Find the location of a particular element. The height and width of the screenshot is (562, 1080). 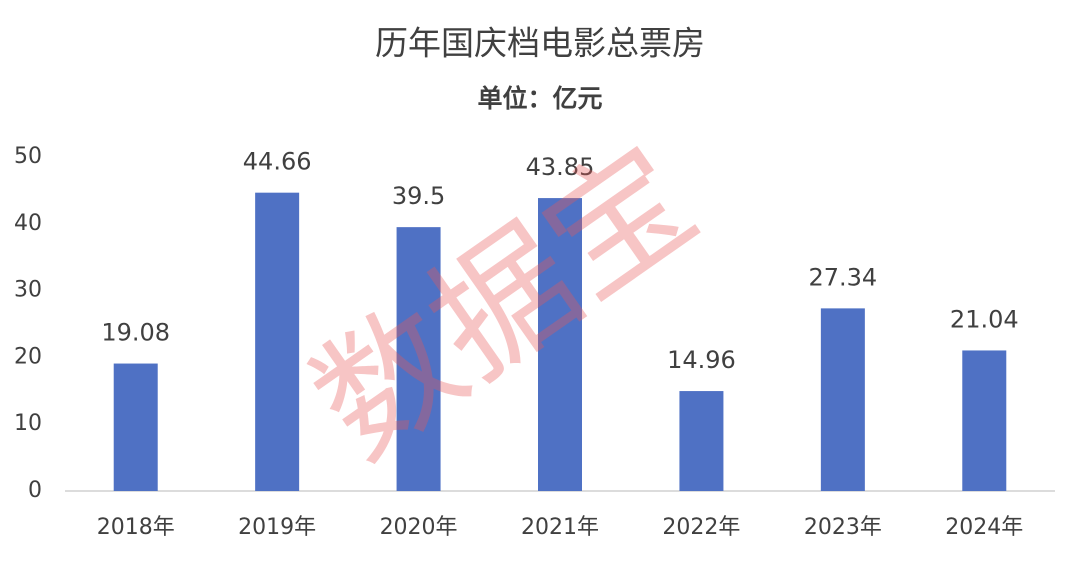

x-tick-label: 2022年 is located at coordinates (701, 527).